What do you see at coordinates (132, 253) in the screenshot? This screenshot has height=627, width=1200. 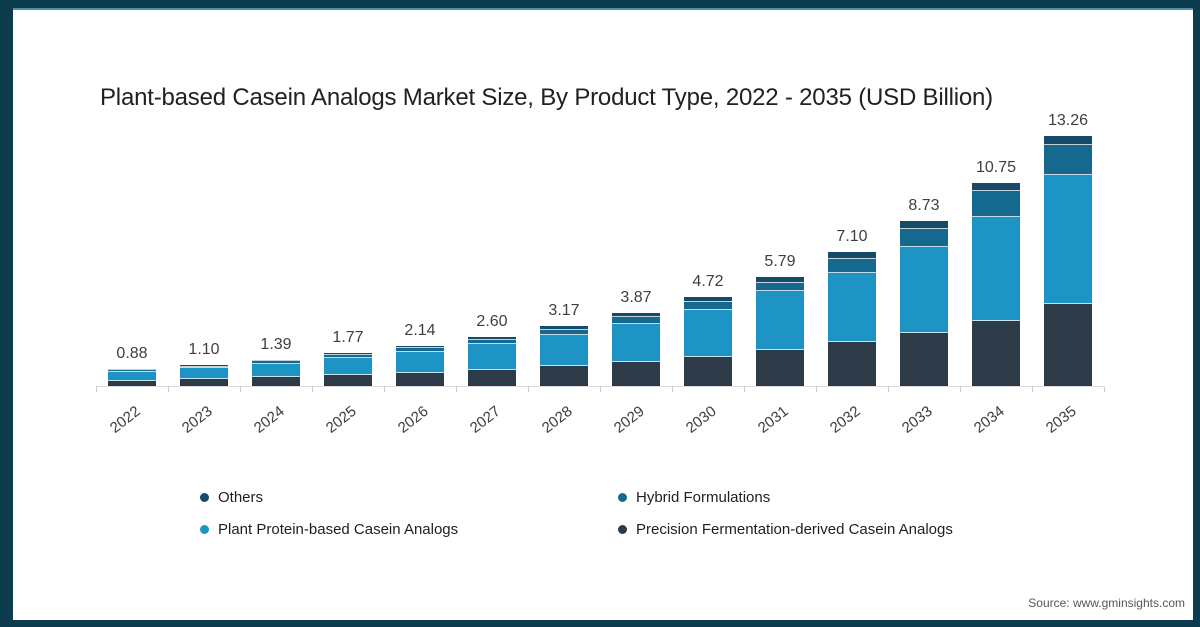 I see `bar-group-2022: 0.88` at bounding box center [132, 253].